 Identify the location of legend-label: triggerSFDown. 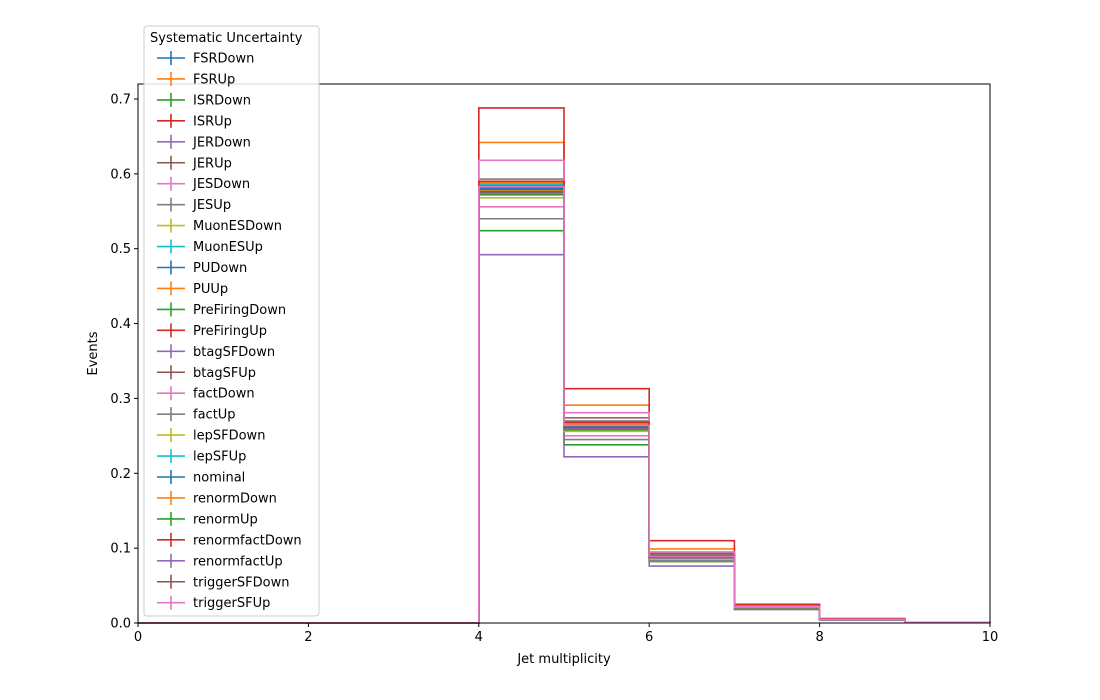
(241, 582).